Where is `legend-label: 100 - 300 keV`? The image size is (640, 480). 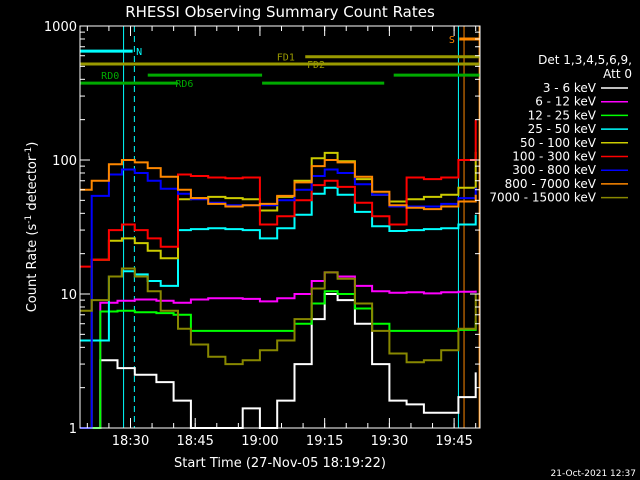
legend-label: 100 - 300 keV is located at coordinates (554, 157).